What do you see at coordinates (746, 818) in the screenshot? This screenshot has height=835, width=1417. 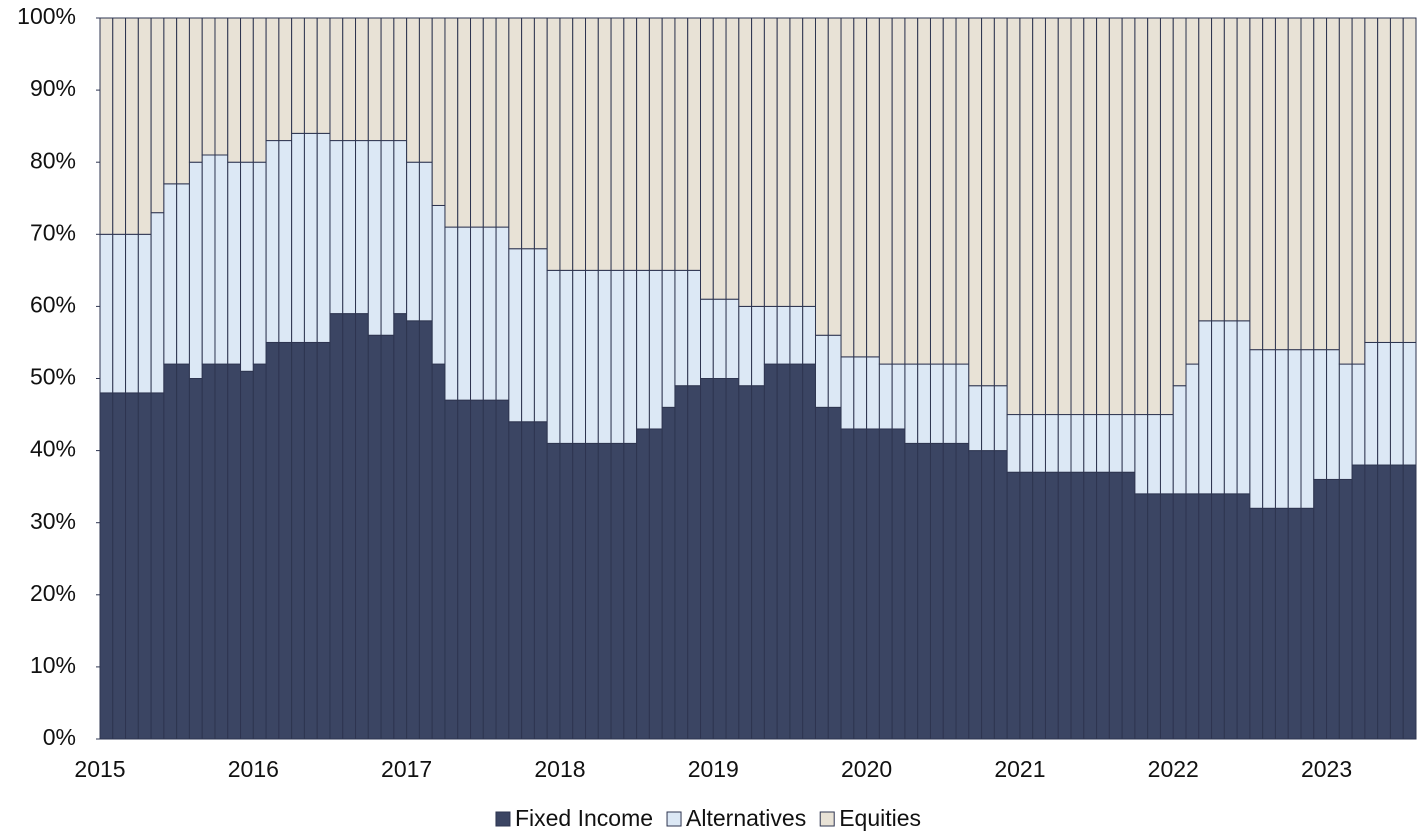 I see `legend-label: Alternatives` at bounding box center [746, 818].